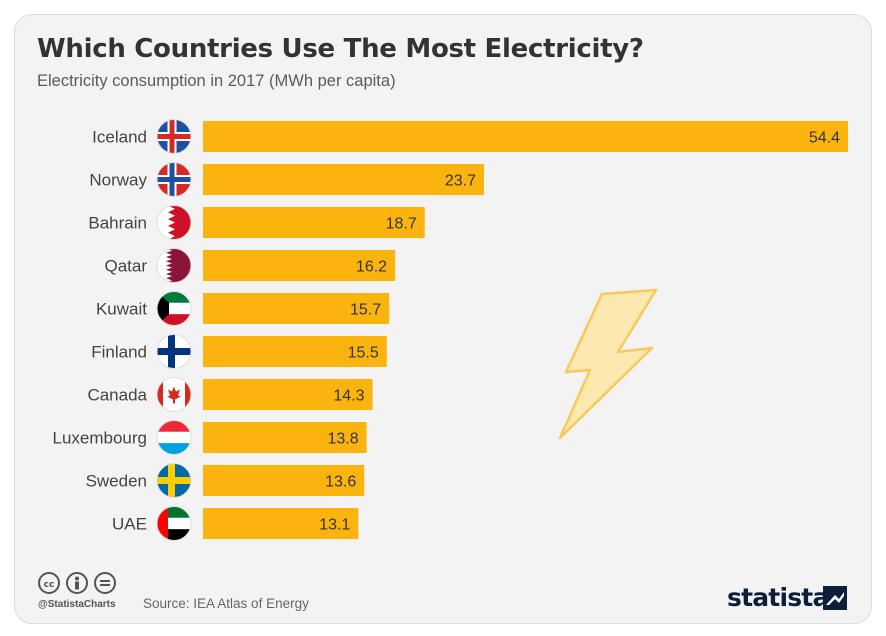 Image resolution: width=886 pixels, height=636 pixels. Describe the element at coordinates (226, 603) in the screenshot. I see `footer-source: Source: IEA Atlas of Energy` at that location.